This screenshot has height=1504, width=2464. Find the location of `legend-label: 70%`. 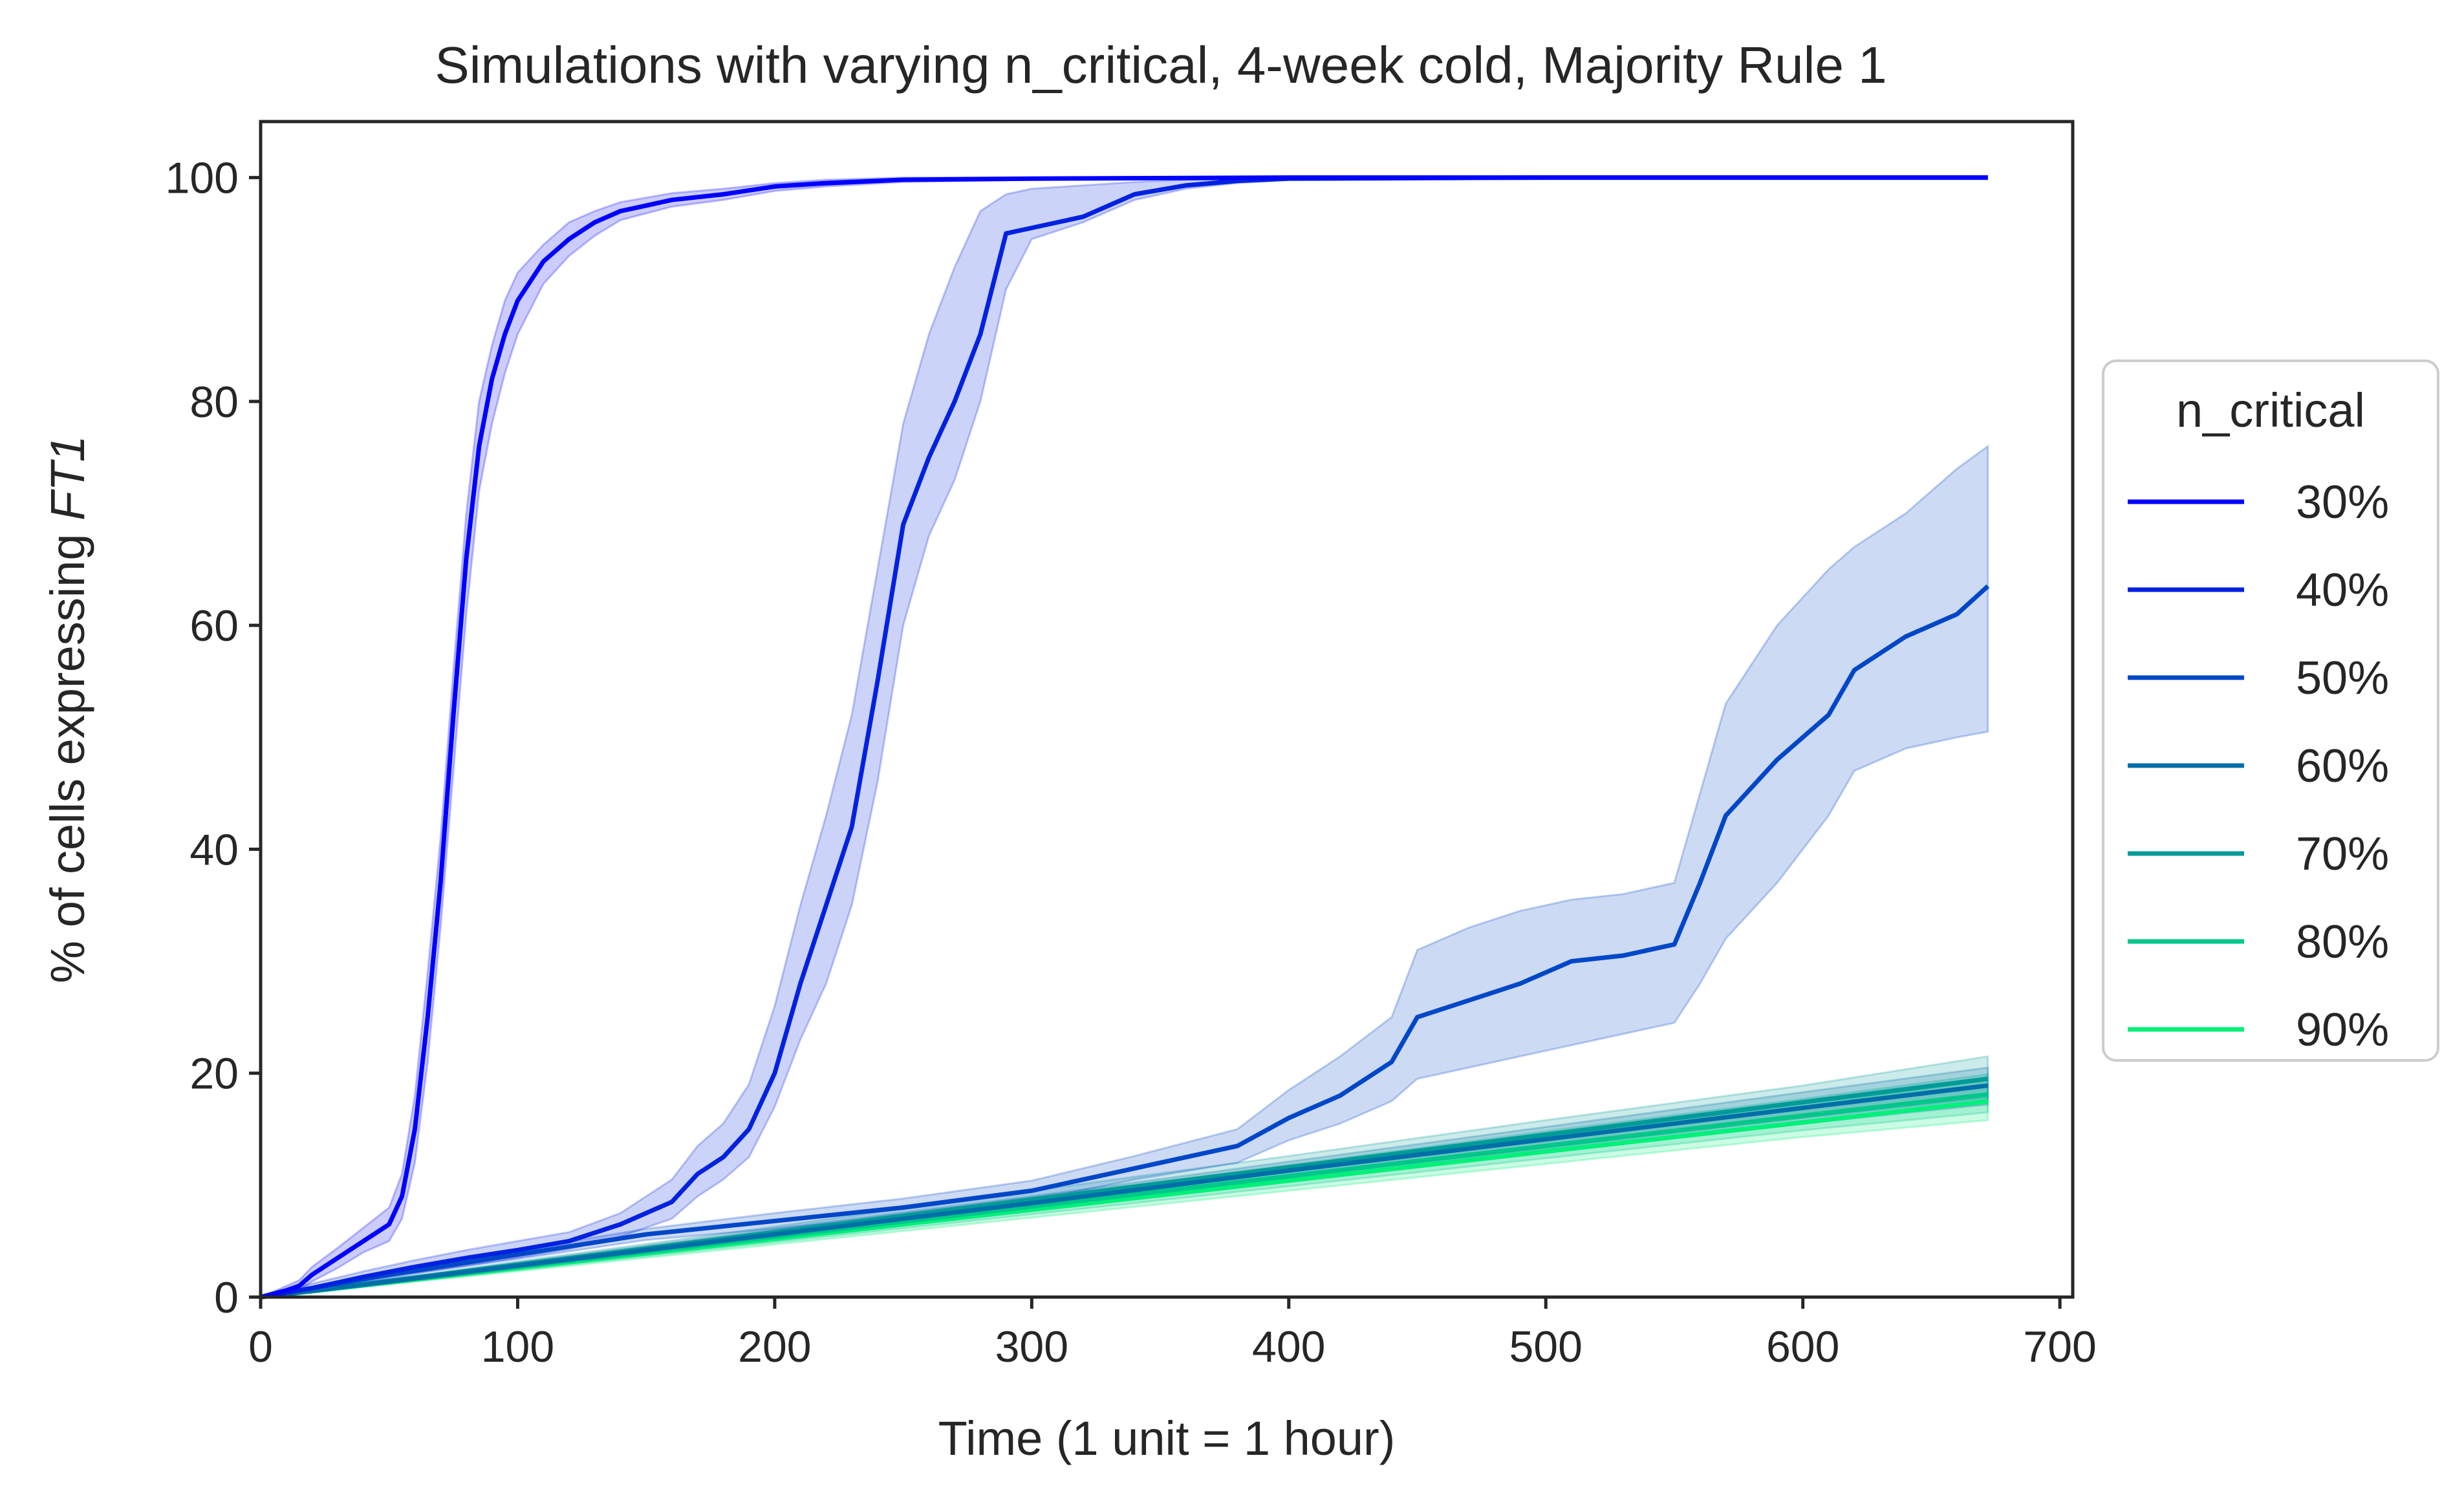

legend-label: 70% is located at coordinates (2342, 854).